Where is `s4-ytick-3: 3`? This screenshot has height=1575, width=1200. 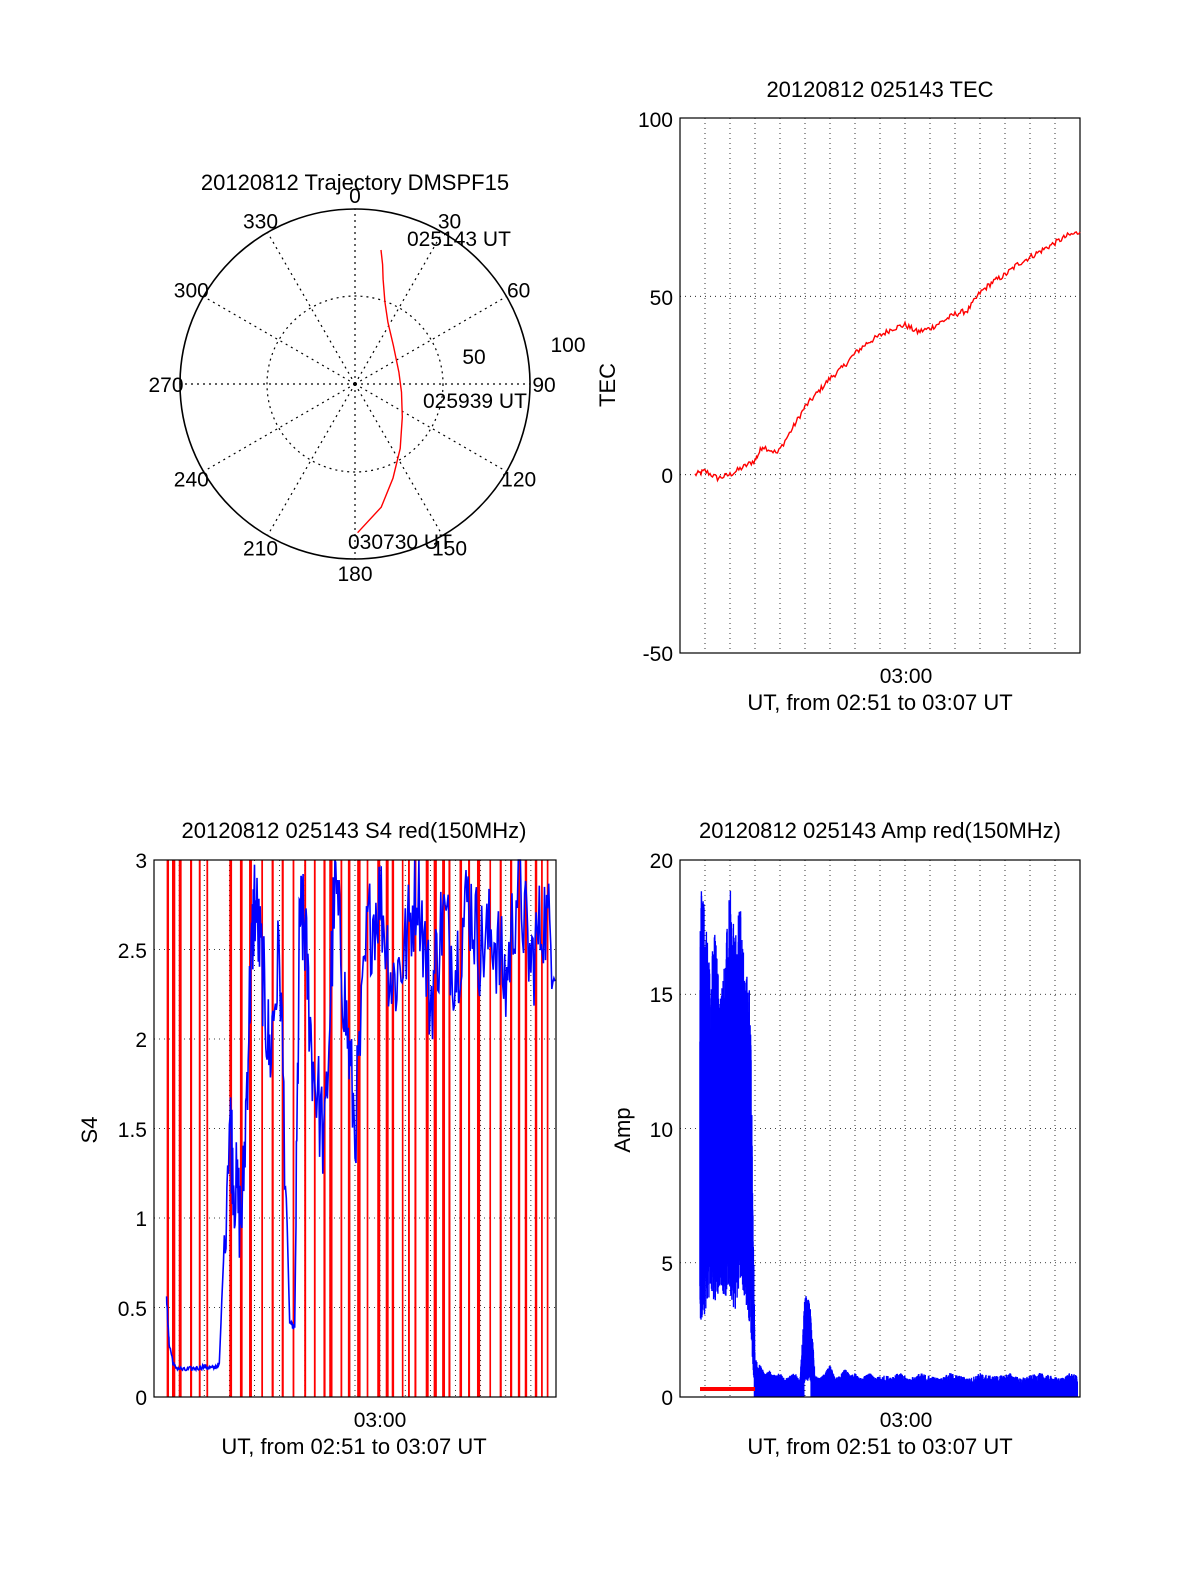 s4-ytick-3: 3 is located at coordinates (141, 861).